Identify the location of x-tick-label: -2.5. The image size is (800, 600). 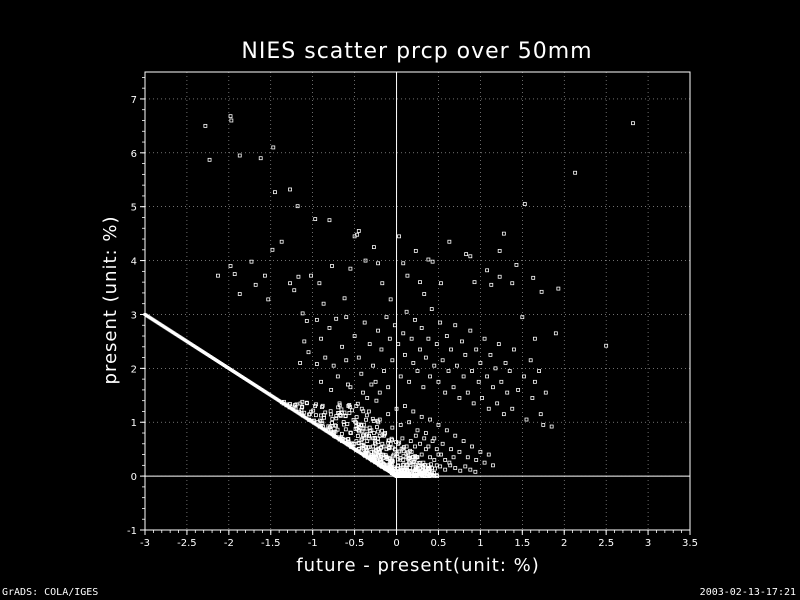
(187, 543).